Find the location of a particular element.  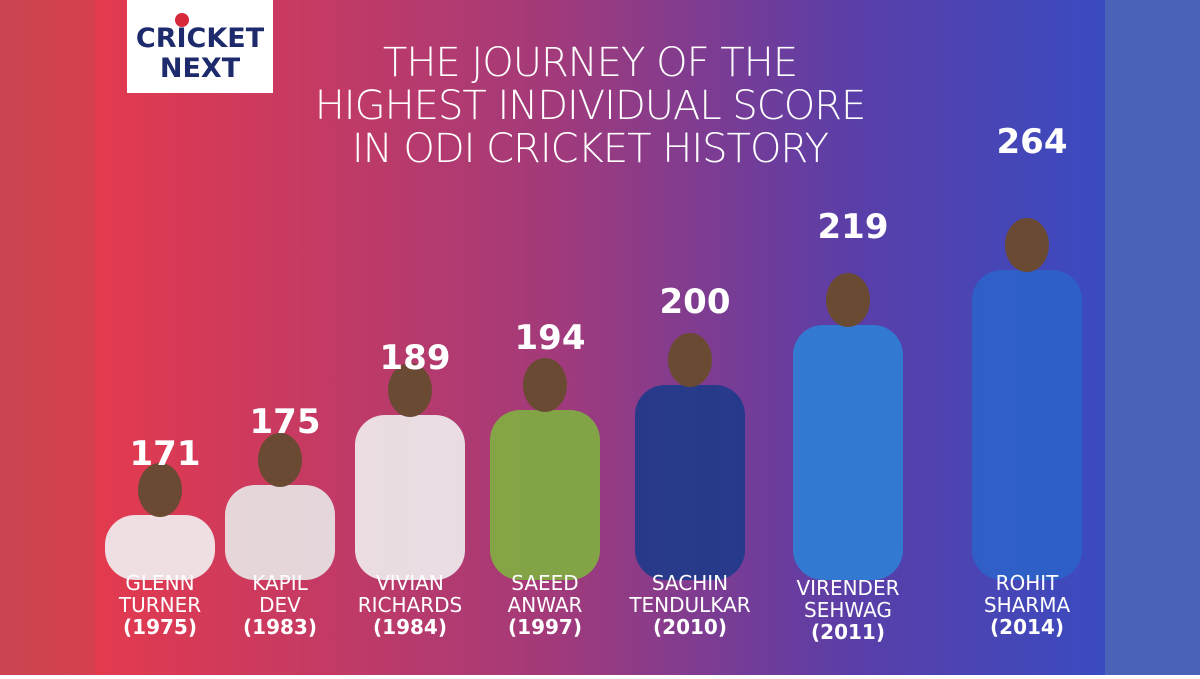

score: 200 is located at coordinates (695, 302).